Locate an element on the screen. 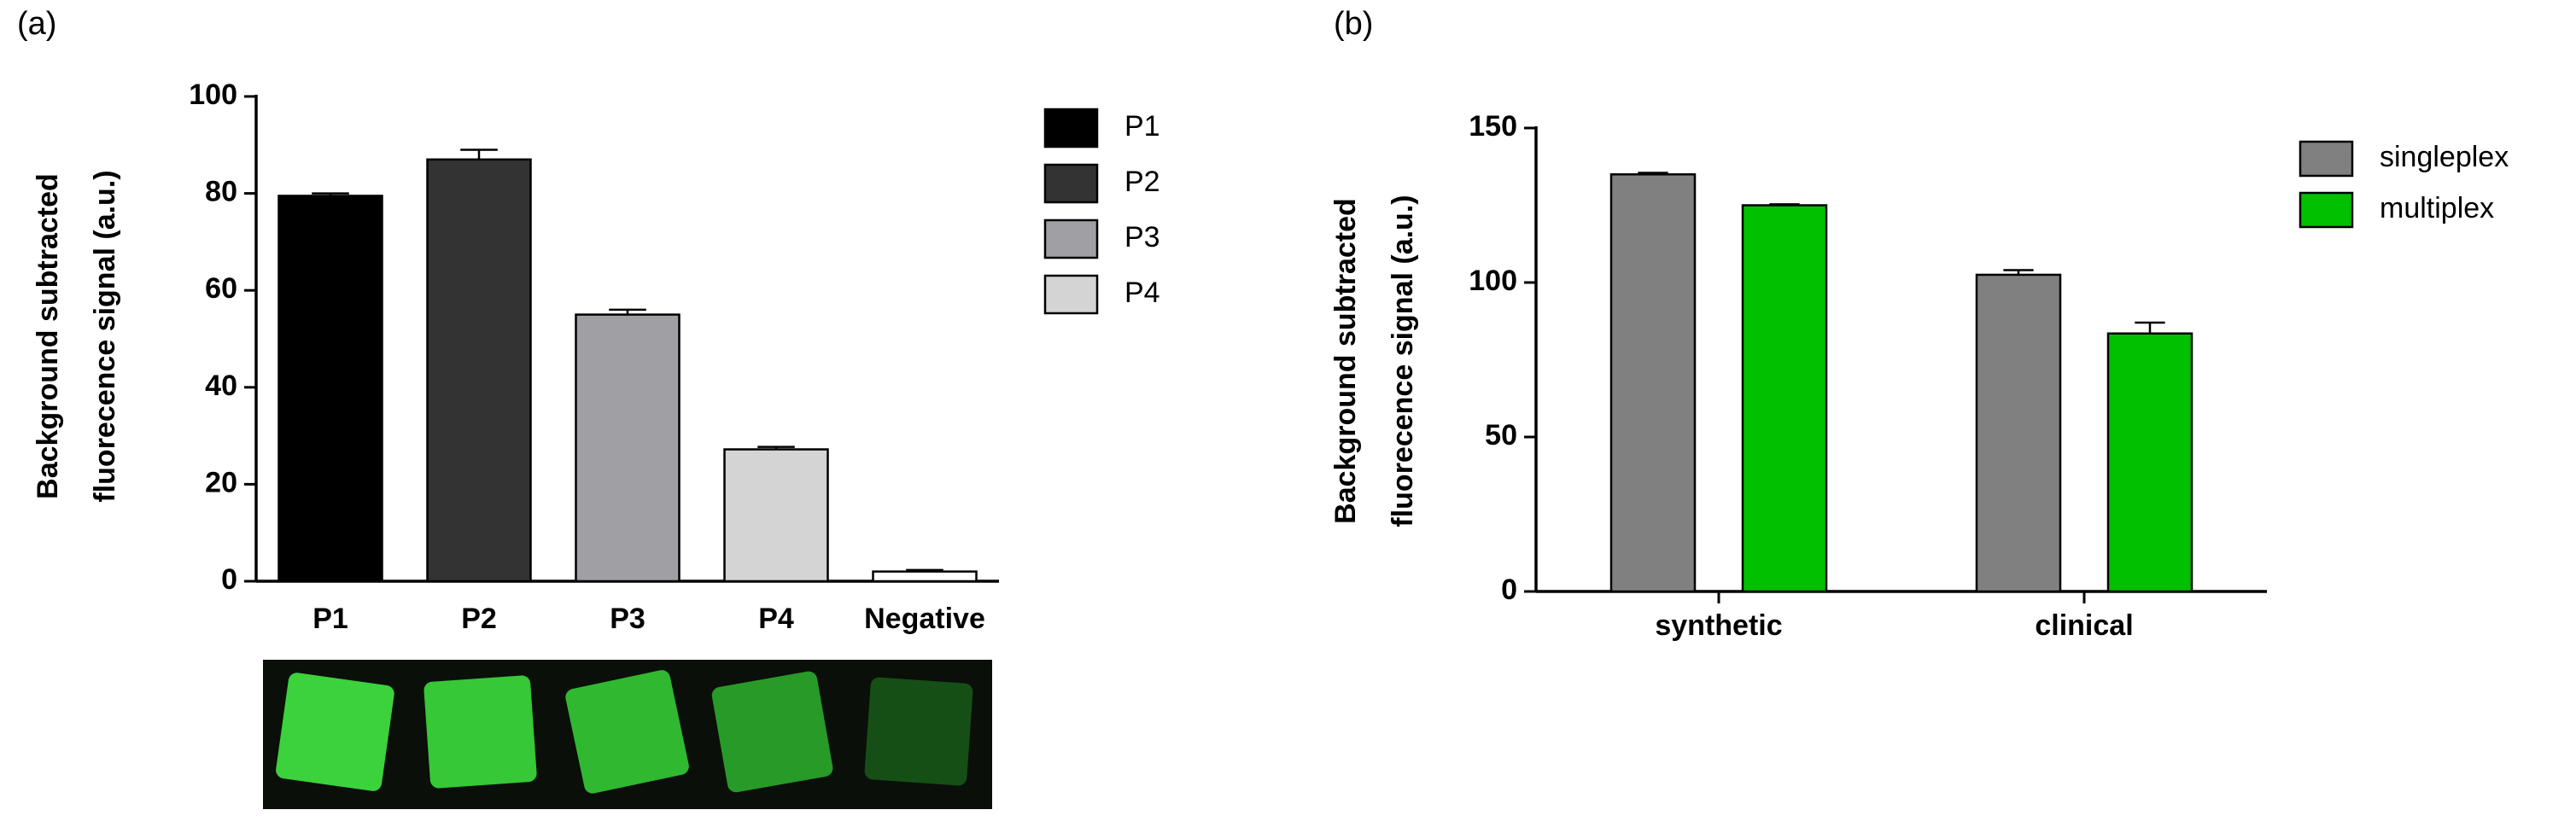 Image resolution: width=2576 pixels, height=833 pixels. y-tick-label: 60 is located at coordinates (221, 288).